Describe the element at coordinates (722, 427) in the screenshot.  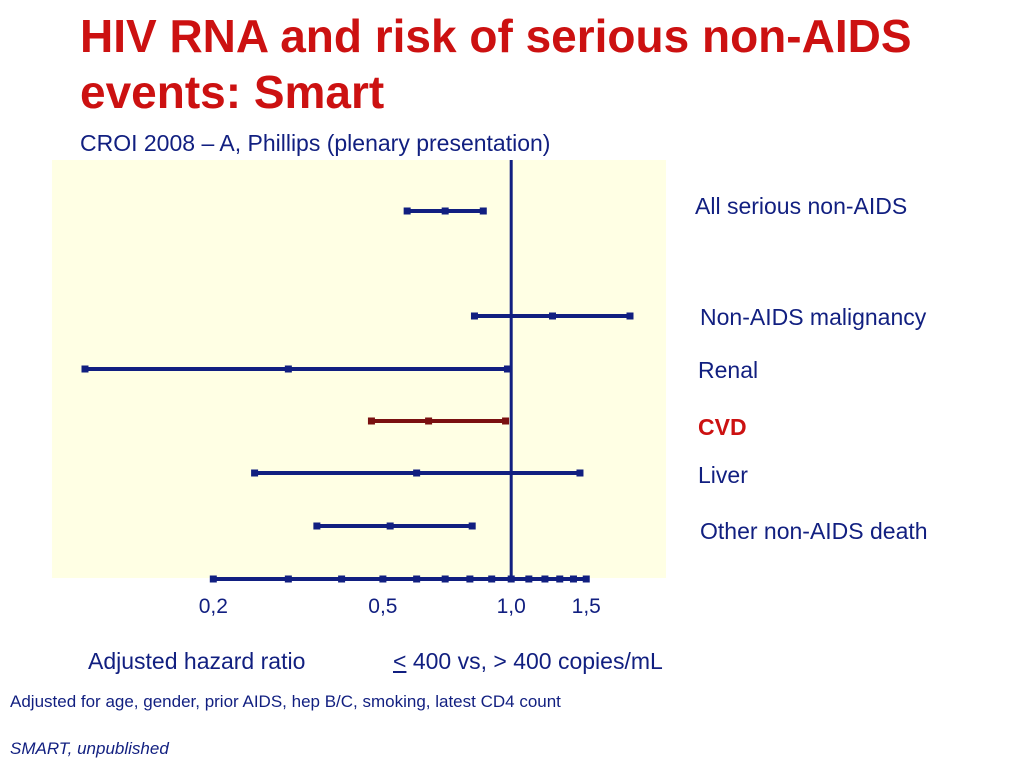
I see `row-label: CVD` at that location.